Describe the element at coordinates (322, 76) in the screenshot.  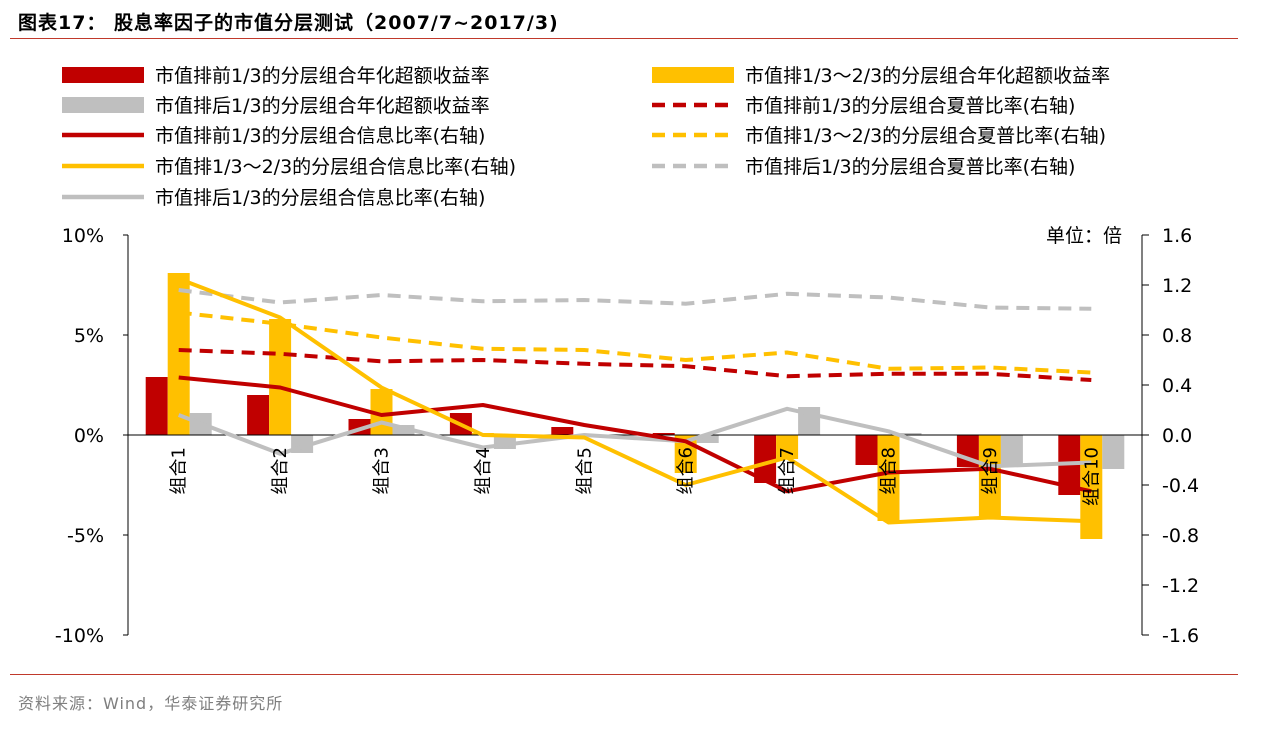
I see `legend-label: 市值排前1/3的分层组合年化超额收益率` at that location.